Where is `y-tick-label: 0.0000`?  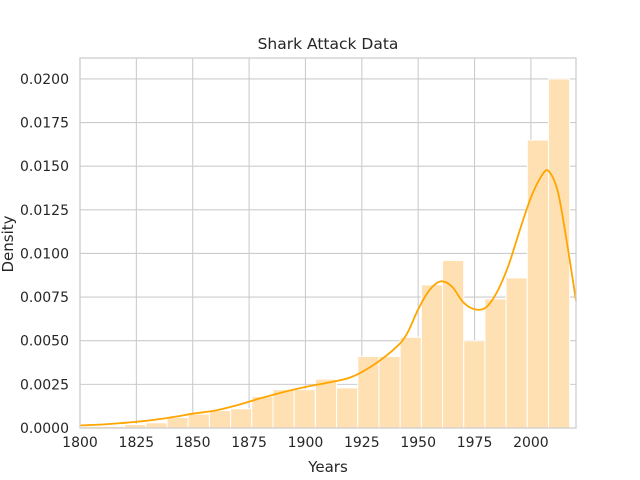
y-tick-label: 0.0000 is located at coordinates (44, 429).